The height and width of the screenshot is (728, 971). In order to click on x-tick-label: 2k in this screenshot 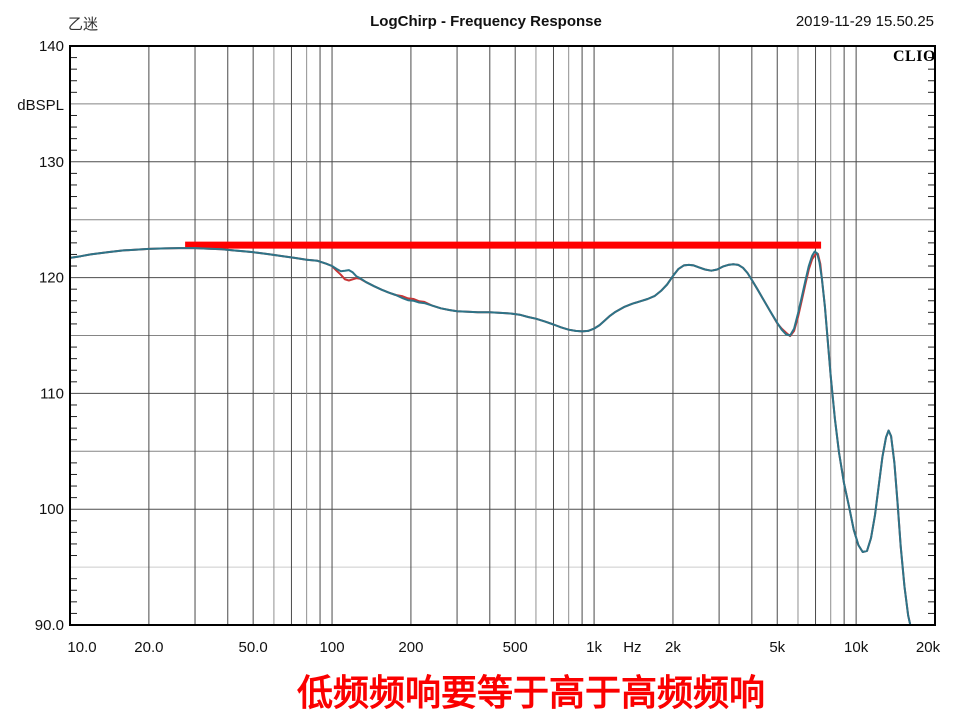, I will do `click(673, 647)`.